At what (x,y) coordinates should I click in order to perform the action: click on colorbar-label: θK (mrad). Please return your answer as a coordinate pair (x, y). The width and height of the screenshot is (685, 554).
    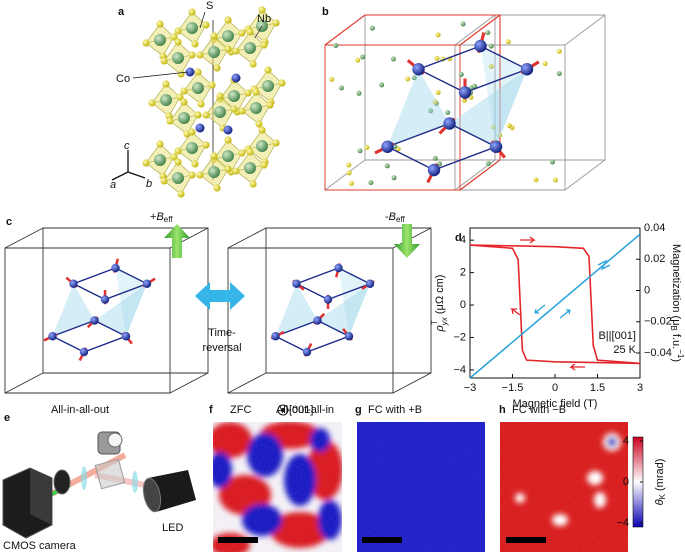
    Looking at the image, I should click on (660, 482).